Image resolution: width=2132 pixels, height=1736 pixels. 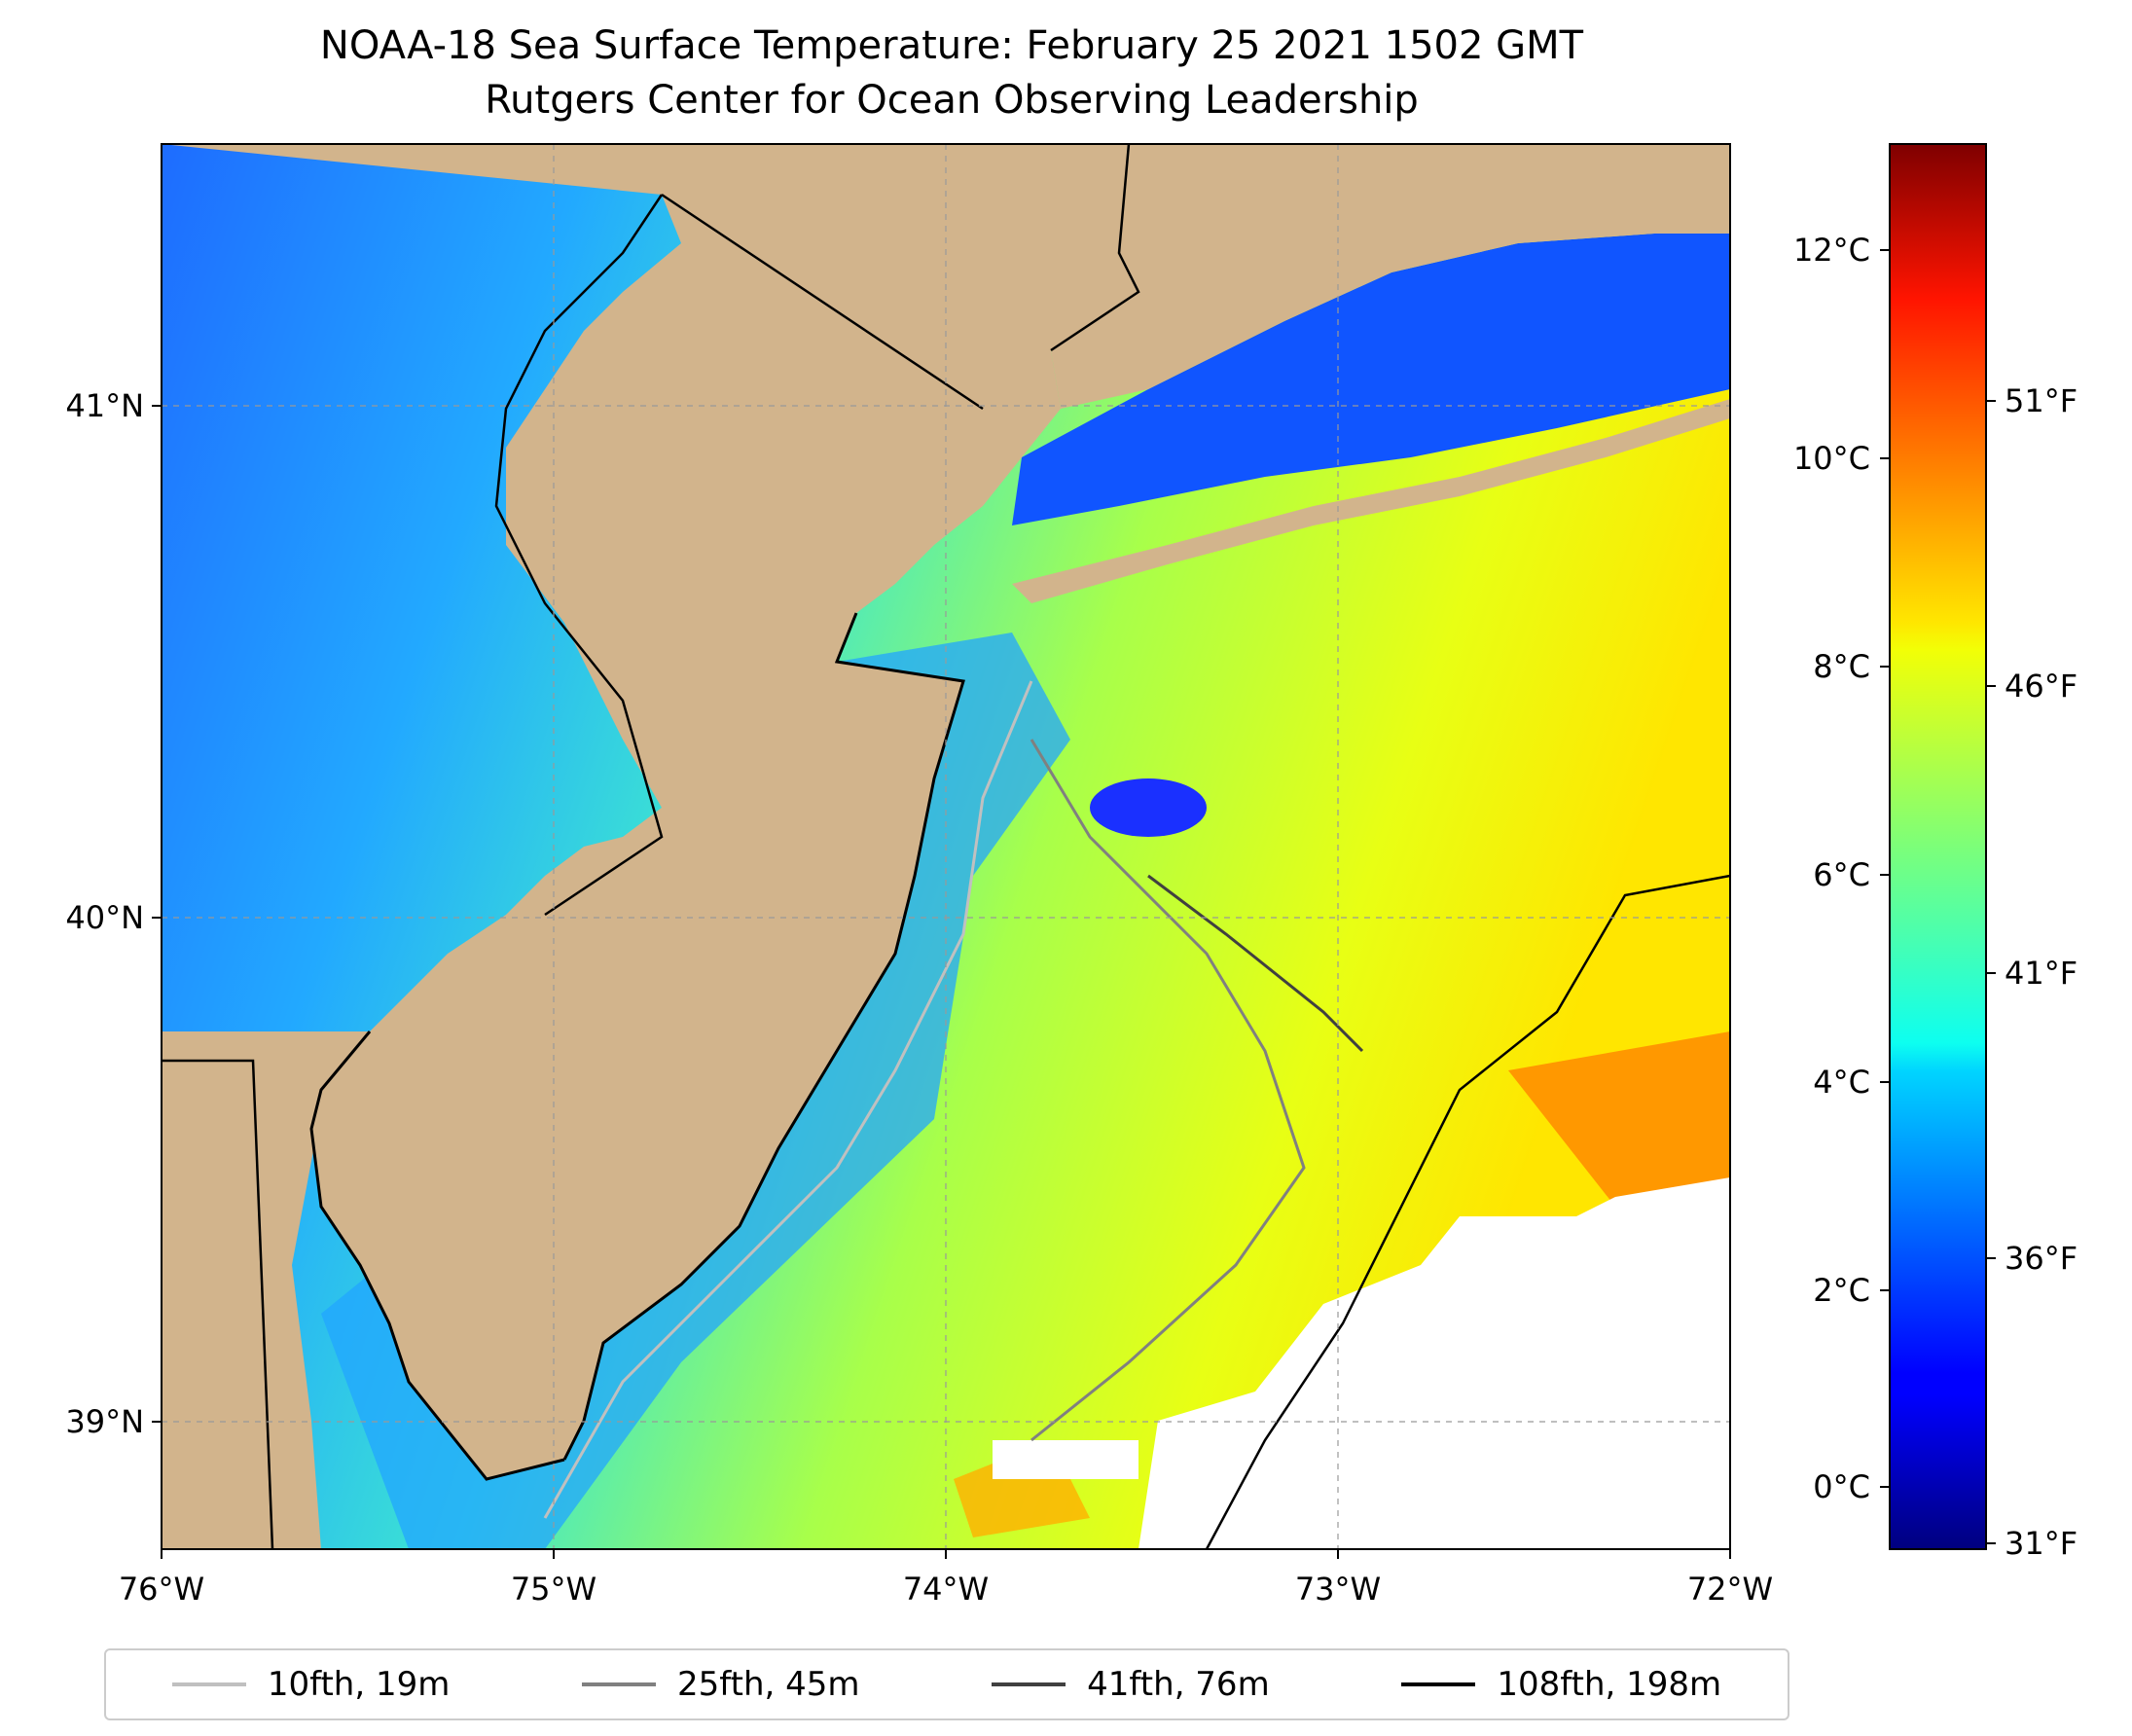 What do you see at coordinates (1842, 1082) in the screenshot?
I see `colorbar-celsius-label: 4°C` at bounding box center [1842, 1082].